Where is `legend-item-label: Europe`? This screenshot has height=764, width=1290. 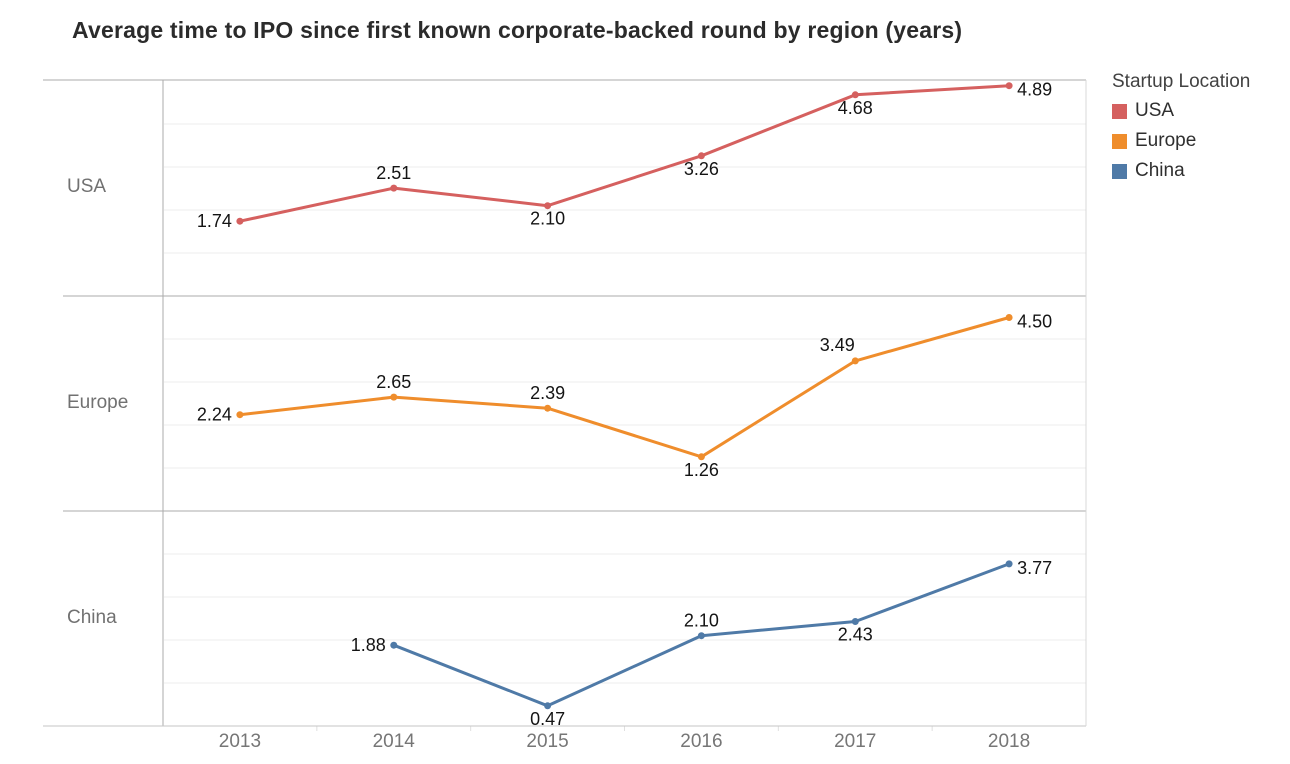 legend-item-label: Europe is located at coordinates (1166, 140).